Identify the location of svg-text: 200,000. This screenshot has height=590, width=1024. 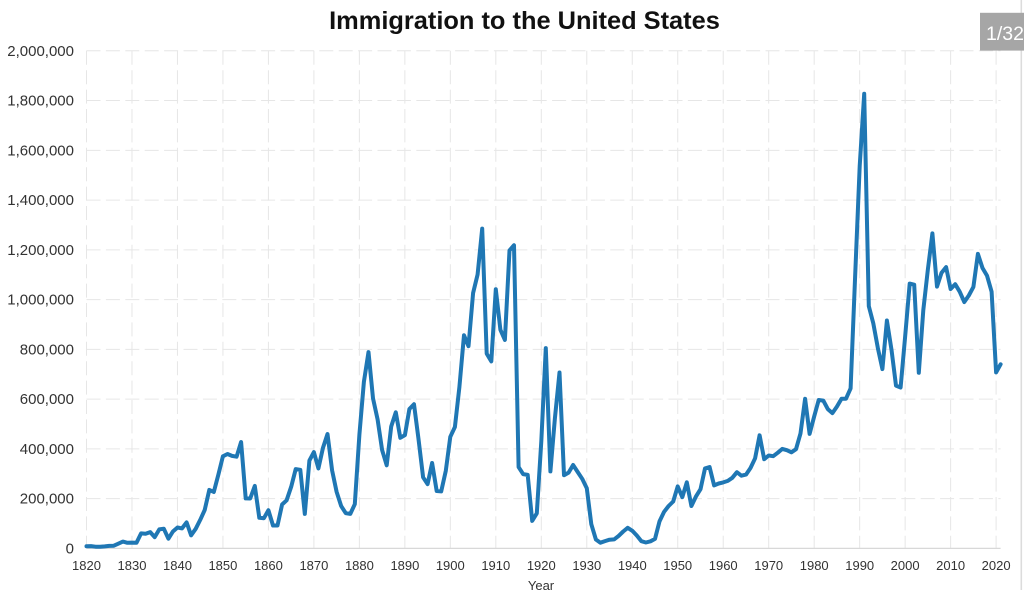
(47, 499).